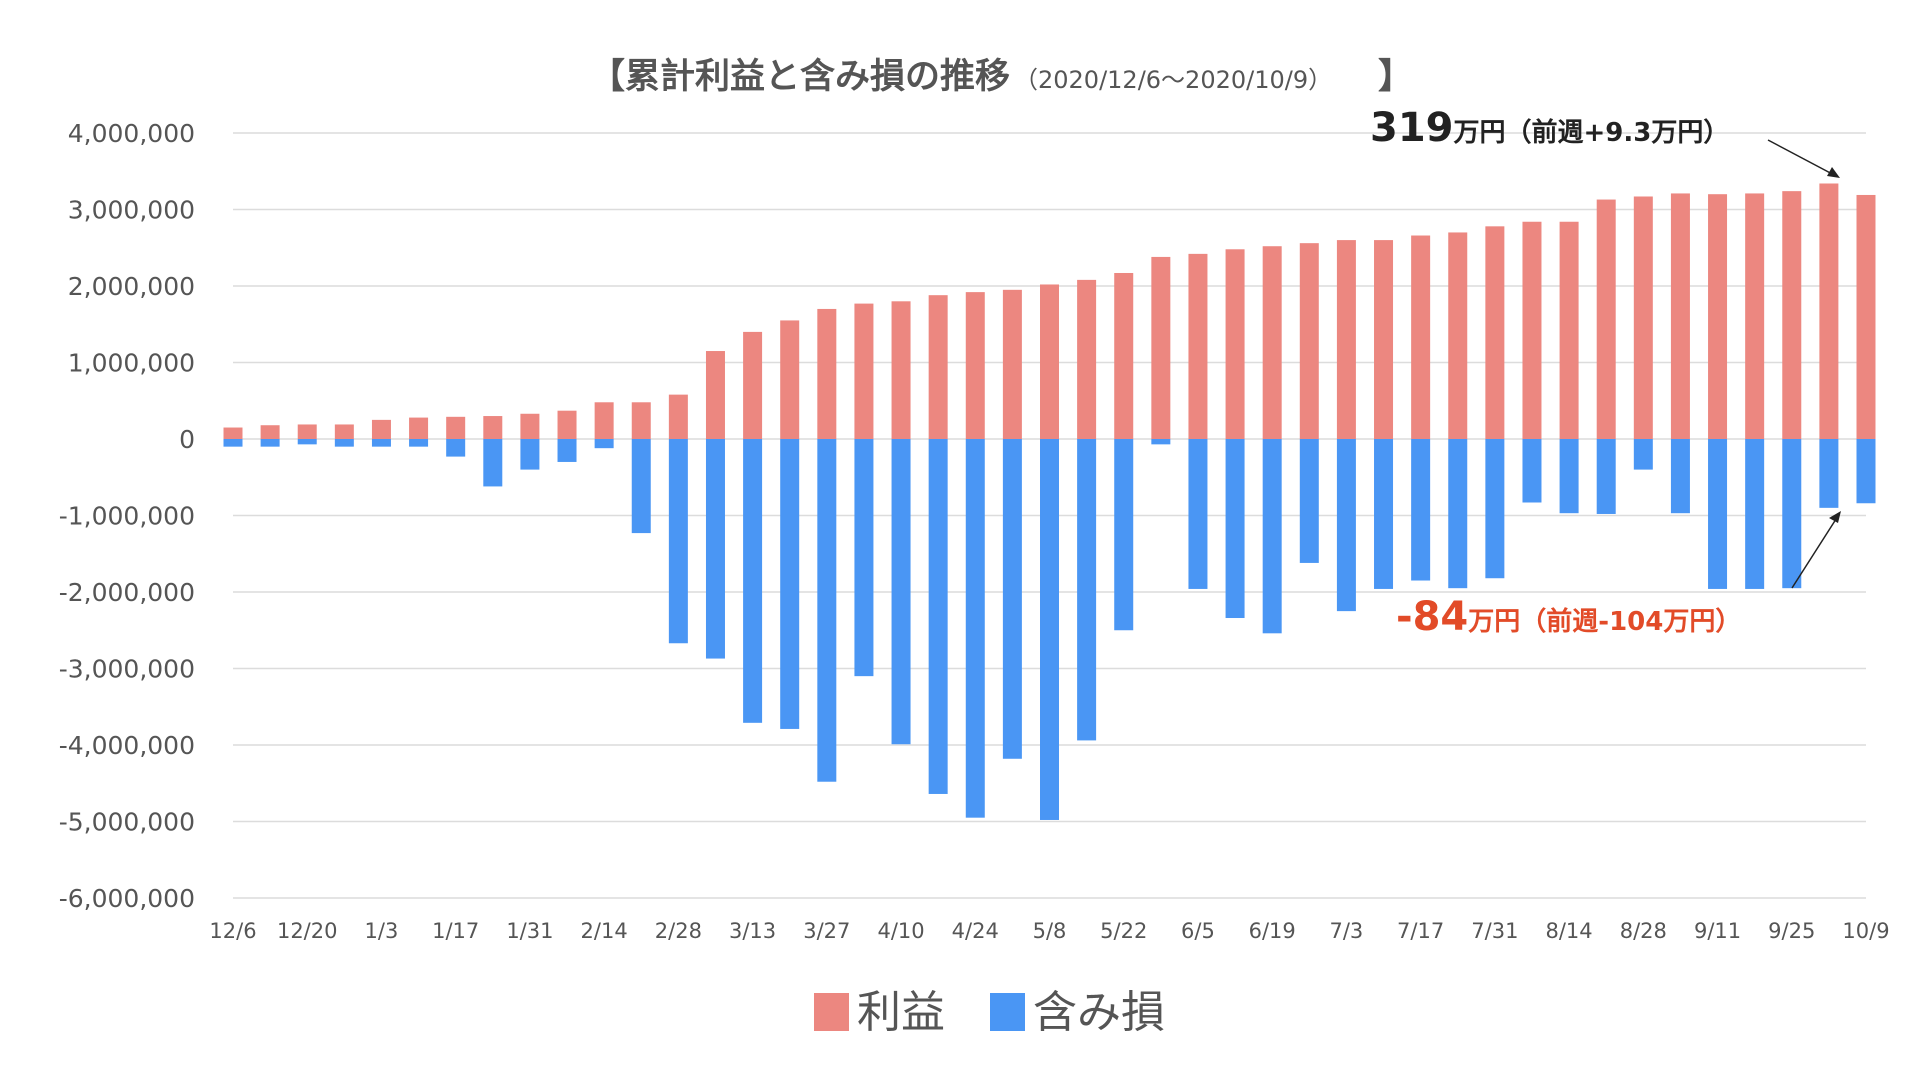 The image size is (1920, 1084). I want to click on chart-title: 【累計利益と含み損の推移, so click(800, 77).